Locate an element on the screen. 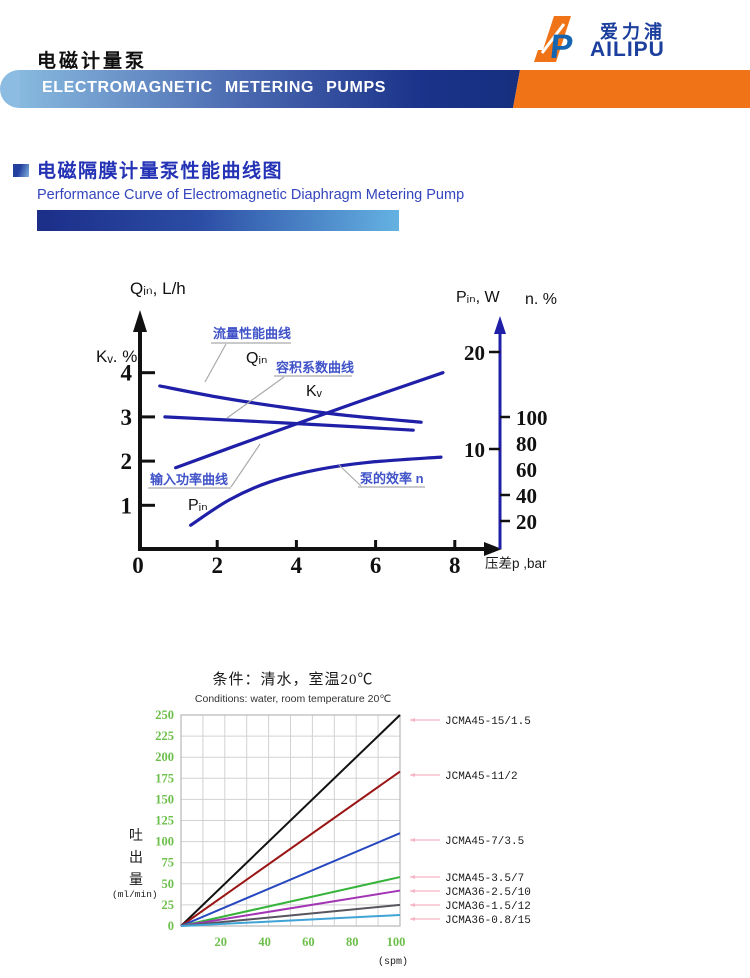 The image size is (750, 978). x-tick-label: 0 is located at coordinates (138, 565).